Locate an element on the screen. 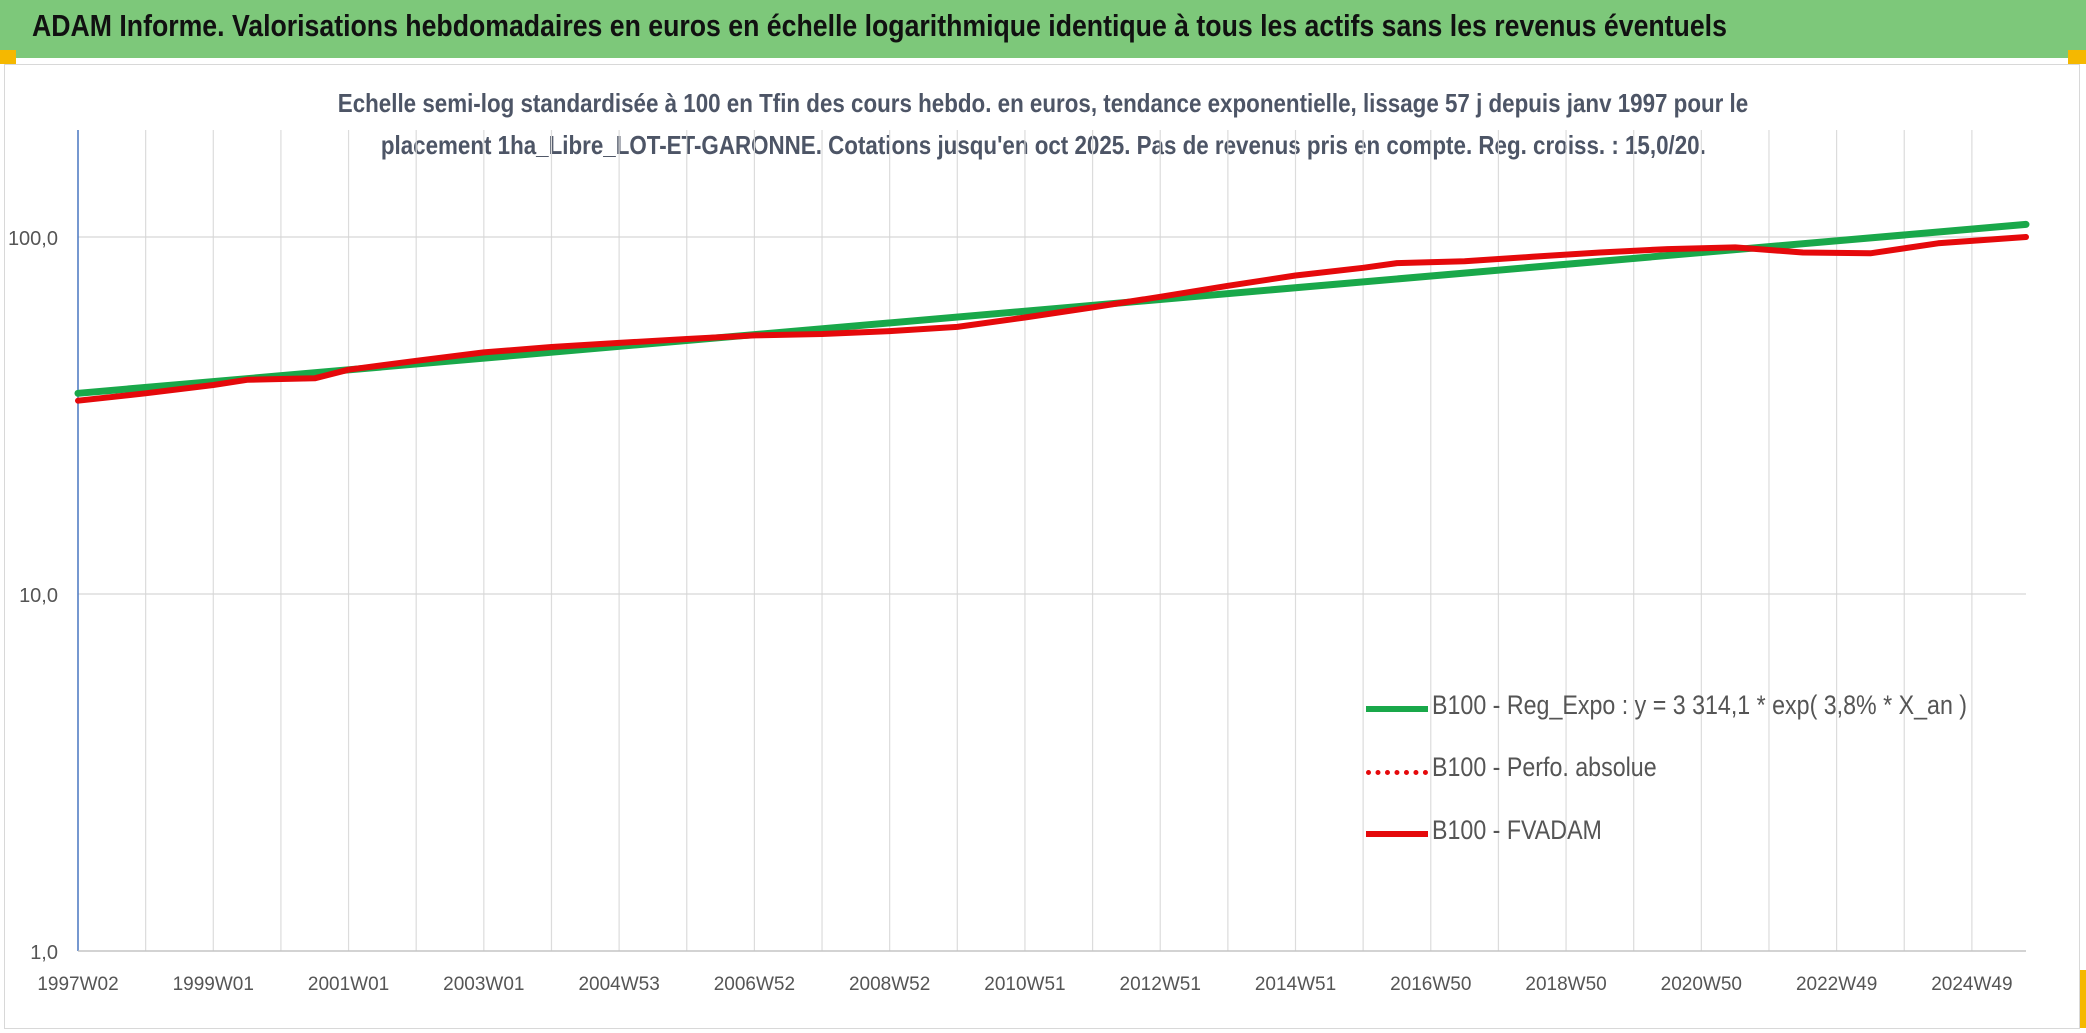 The image size is (2086, 1033). corner-accent-right is located at coordinates (2077, 57).